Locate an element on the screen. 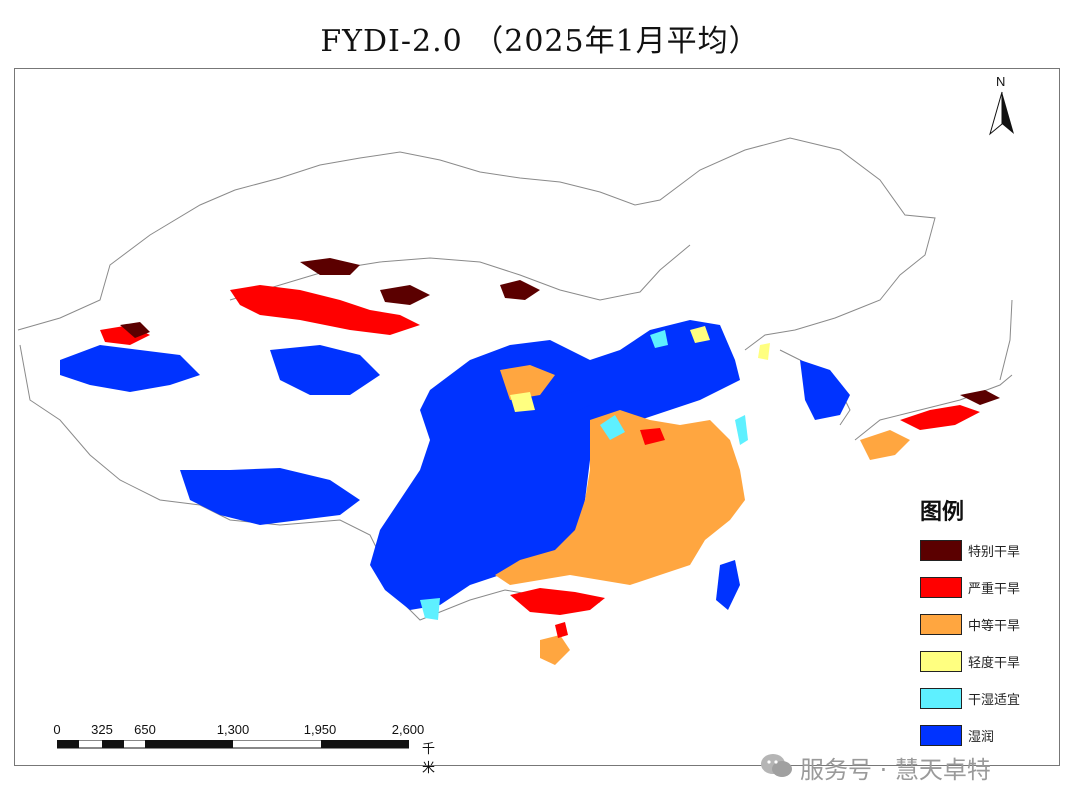  legend-item-severe: 严重干旱 is located at coordinates (969, 595).